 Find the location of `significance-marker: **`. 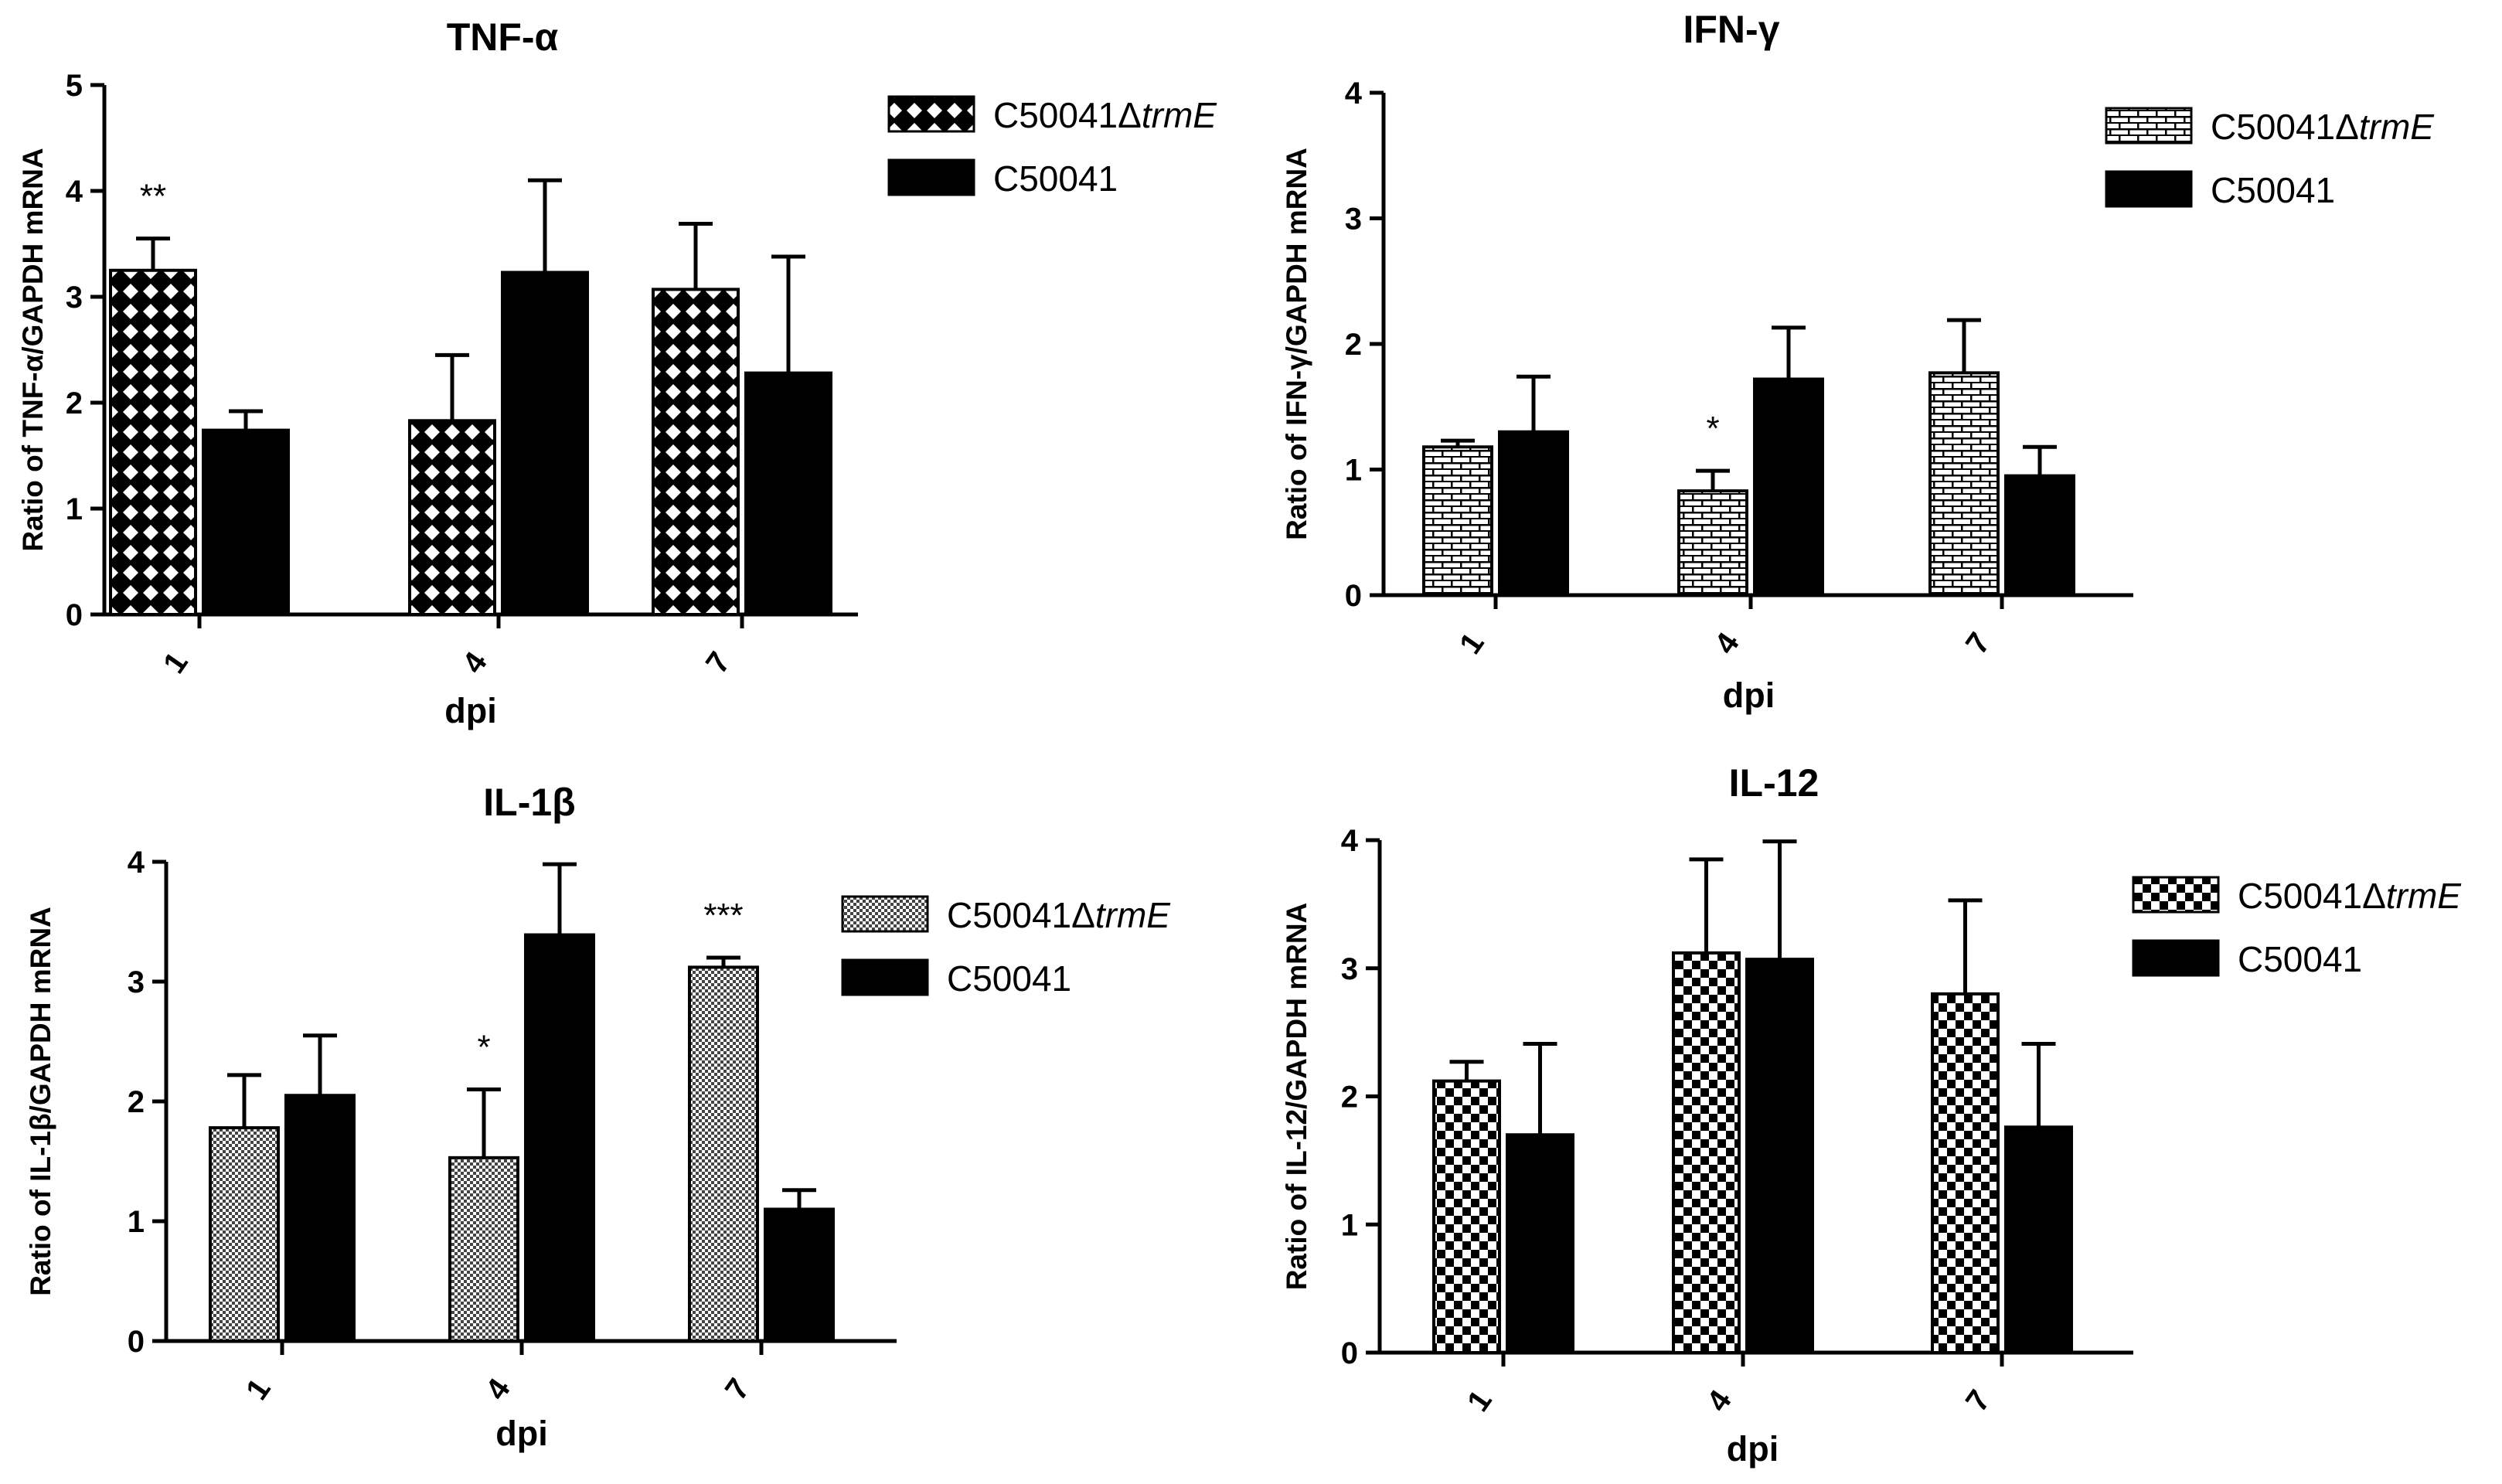

significance-marker: ** is located at coordinates (153, 197).